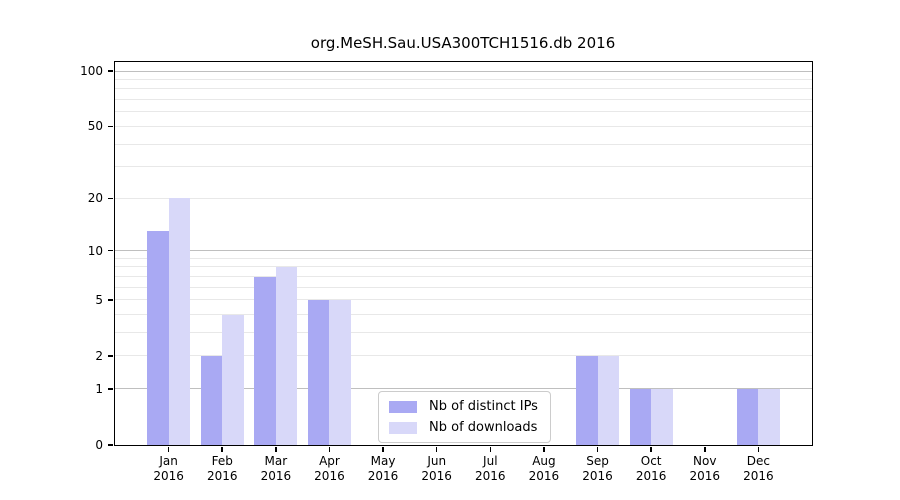 Image resolution: width=900 pixels, height=500 pixels. What do you see at coordinates (99, 445) in the screenshot?
I see `y-axis-tick-label: 0` at bounding box center [99, 445].